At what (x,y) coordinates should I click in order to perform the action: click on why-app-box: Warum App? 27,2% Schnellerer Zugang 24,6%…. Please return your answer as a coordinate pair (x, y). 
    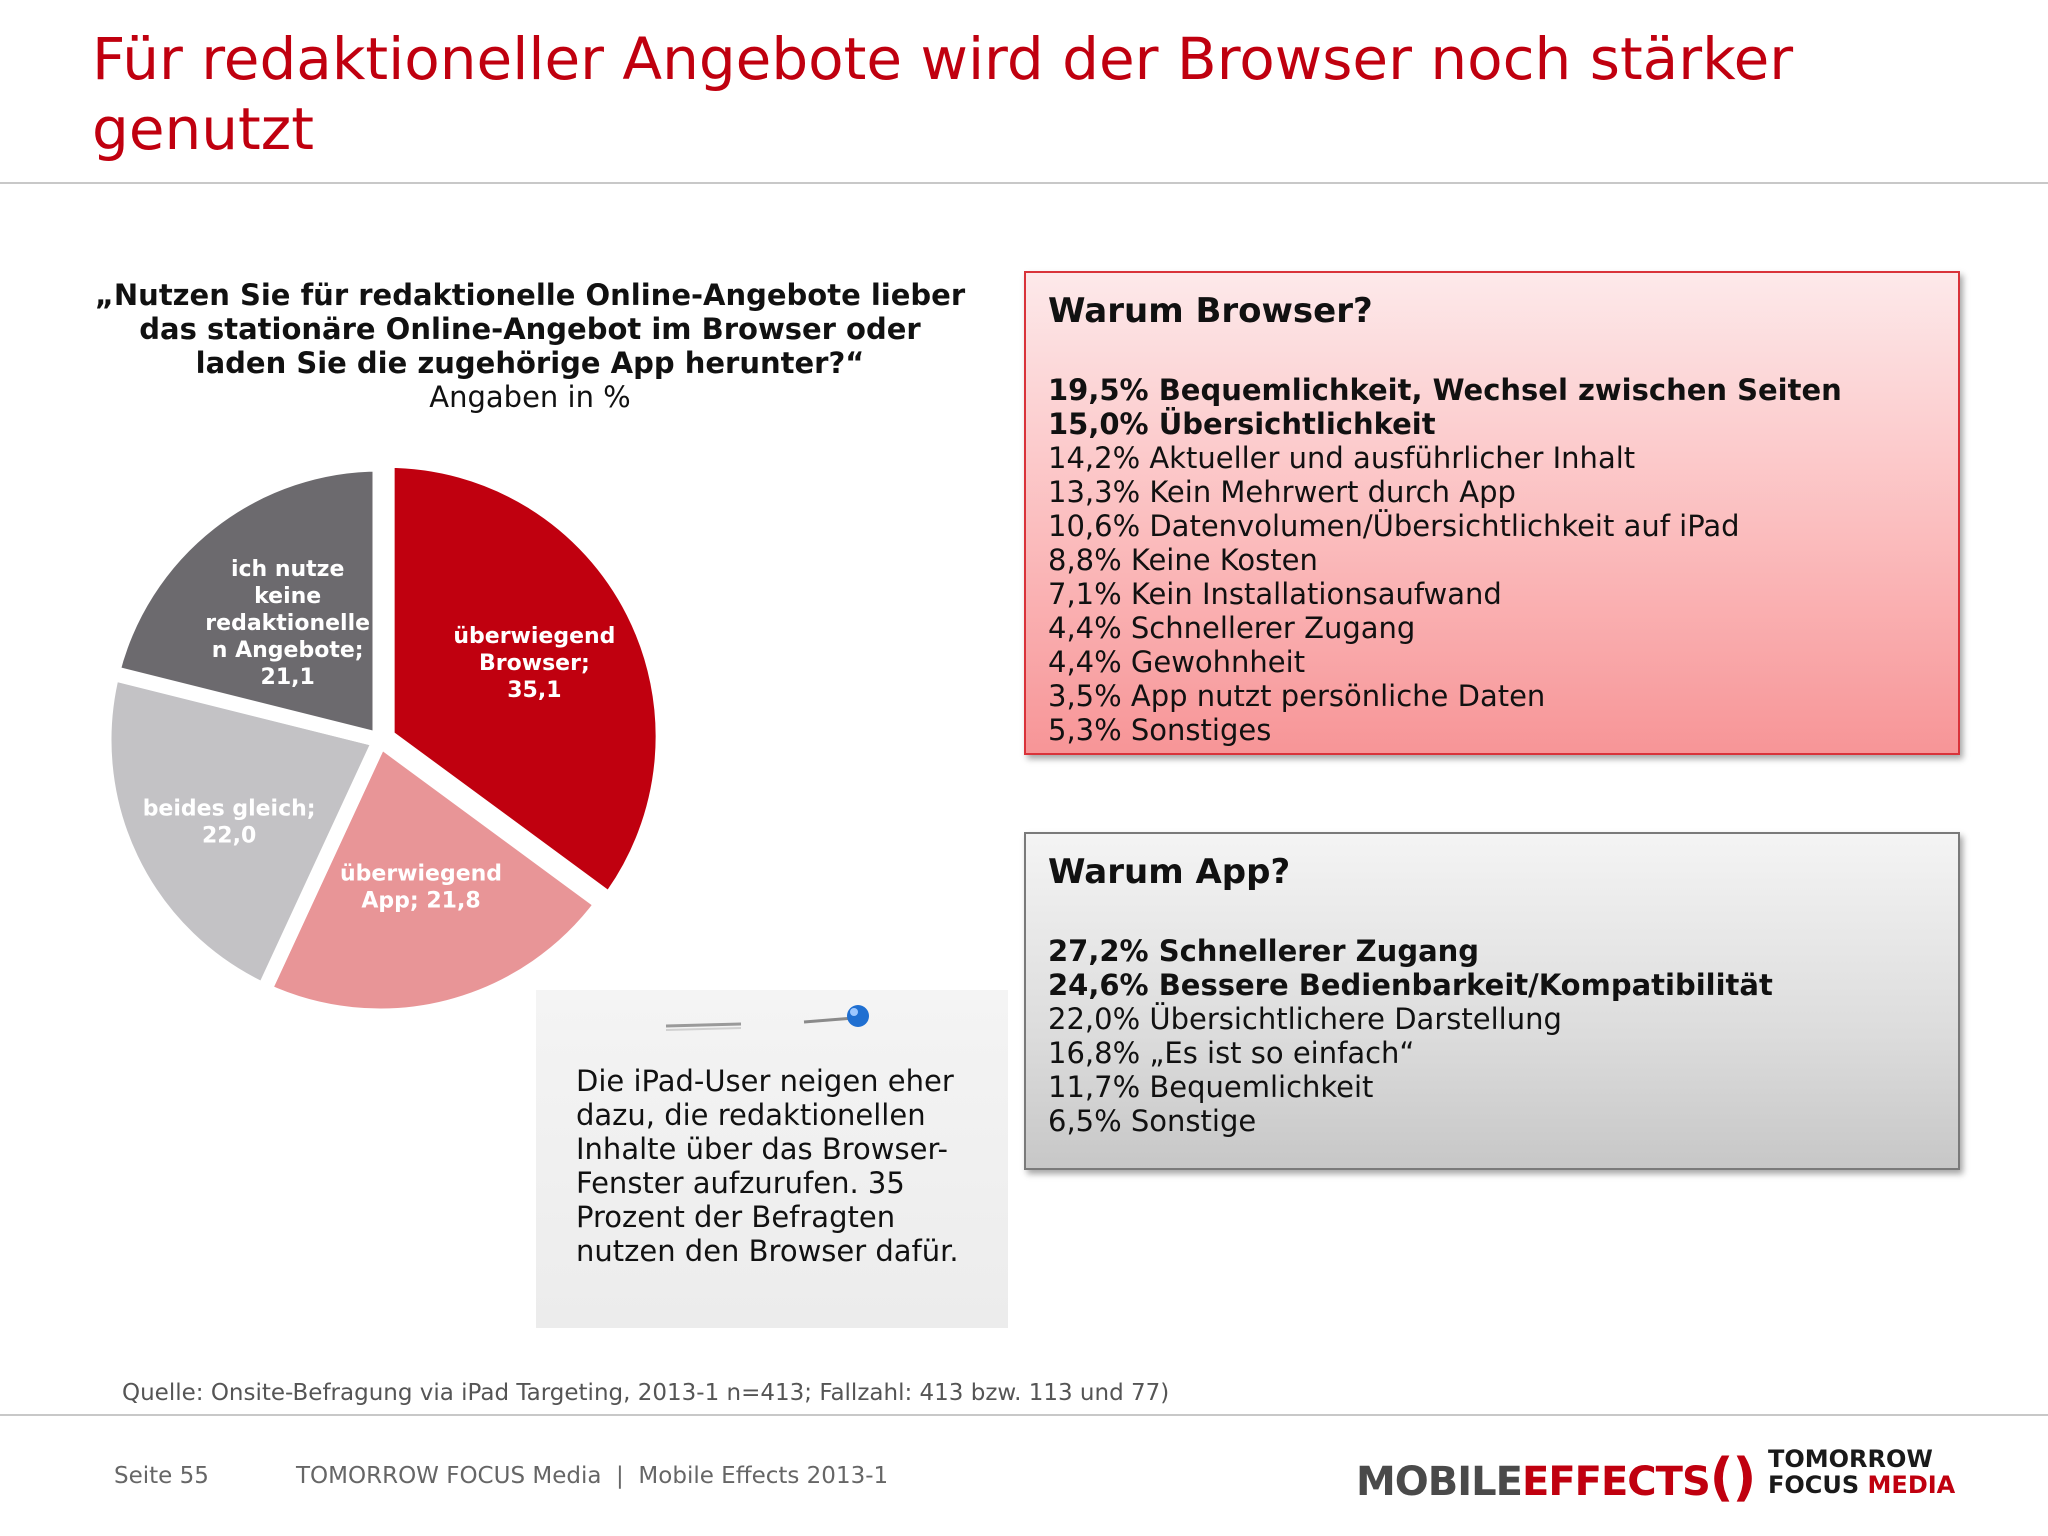
    Looking at the image, I should click on (1492, 1001).